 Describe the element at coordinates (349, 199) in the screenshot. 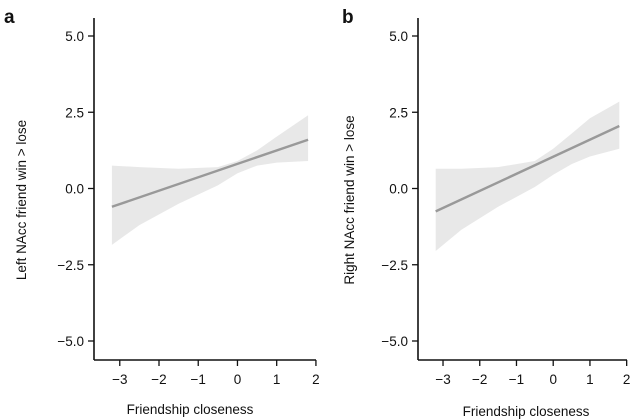

I see `panel-b-y-axis-label: Right NAcc friend win > lose` at that location.